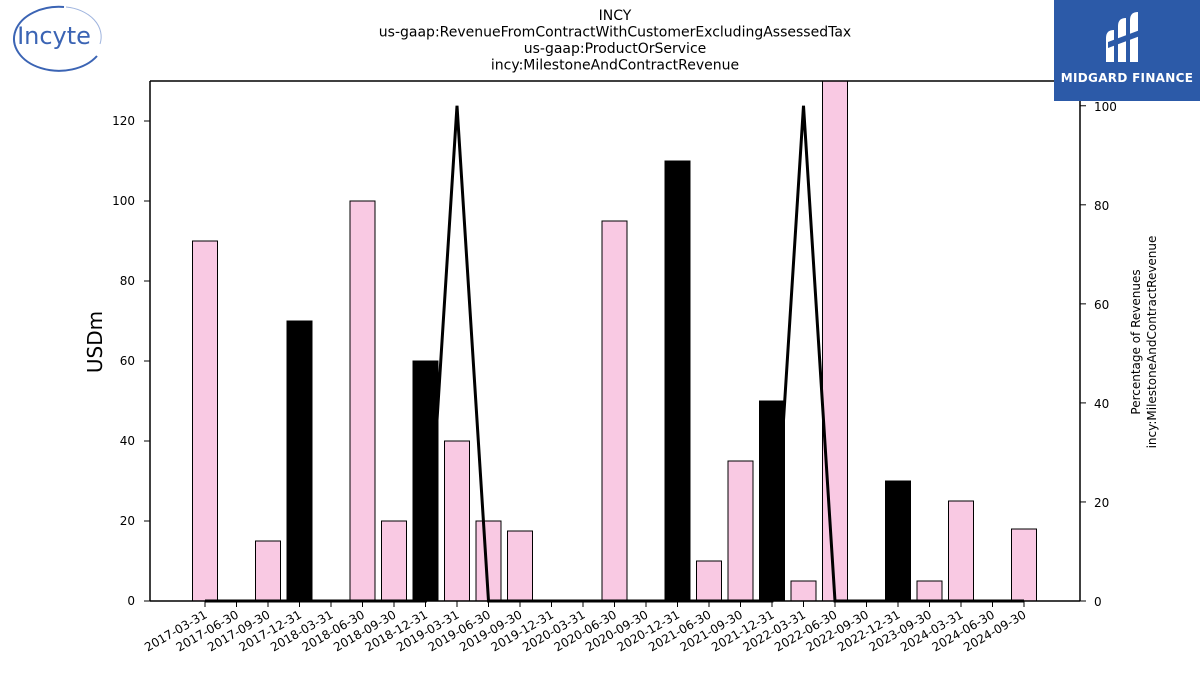  What do you see at coordinates (123, 121) in the screenshot?
I see `left-tick-label: 120` at bounding box center [123, 121].